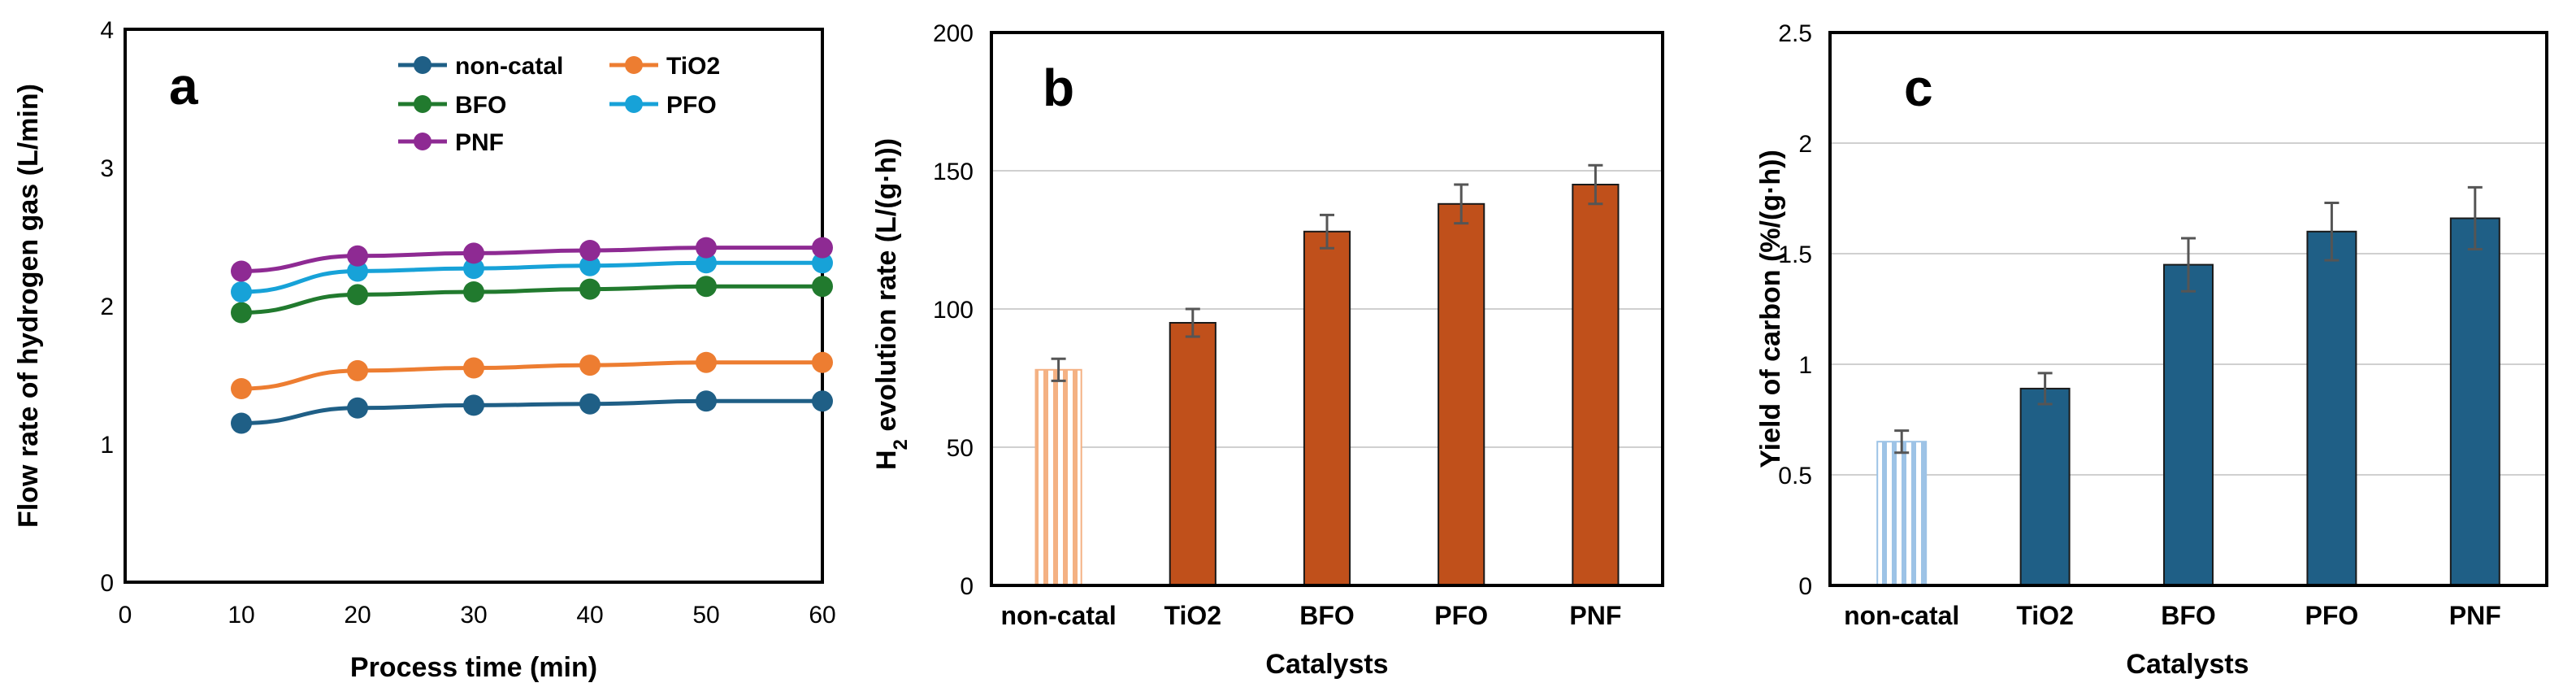 This screenshot has height=696, width=2576. Describe the element at coordinates (2045, 615) in the screenshot. I see `chart-c-category-label: TiO2` at that location.